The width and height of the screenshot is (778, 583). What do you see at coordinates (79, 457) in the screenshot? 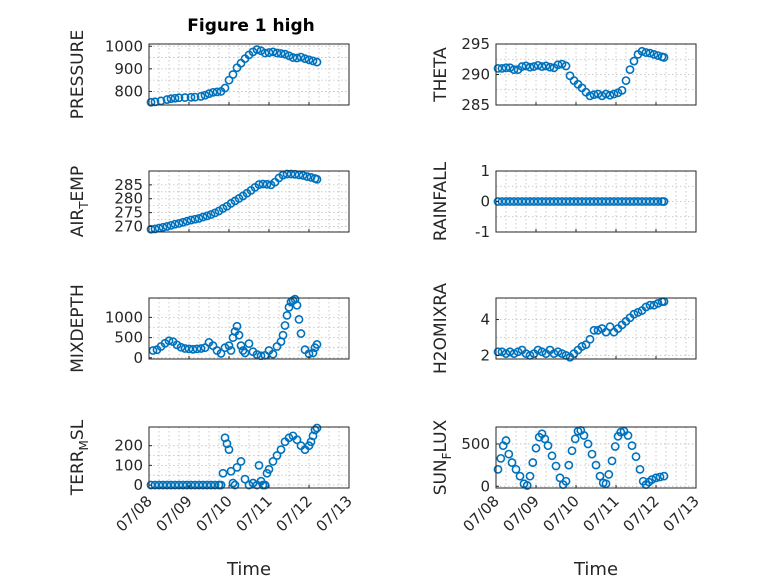
I see `y-axis-label: TERRMSL` at bounding box center [79, 457].